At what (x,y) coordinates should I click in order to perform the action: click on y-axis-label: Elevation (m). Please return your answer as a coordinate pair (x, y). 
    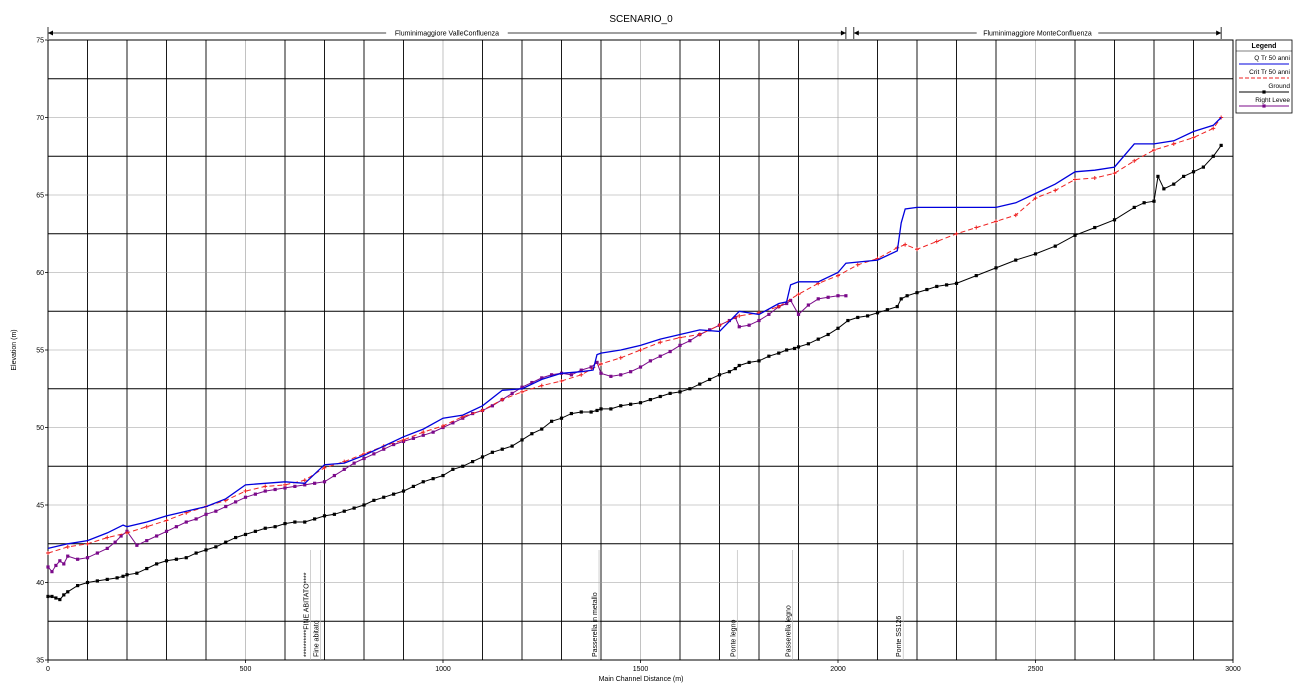
    Looking at the image, I should click on (14, 349).